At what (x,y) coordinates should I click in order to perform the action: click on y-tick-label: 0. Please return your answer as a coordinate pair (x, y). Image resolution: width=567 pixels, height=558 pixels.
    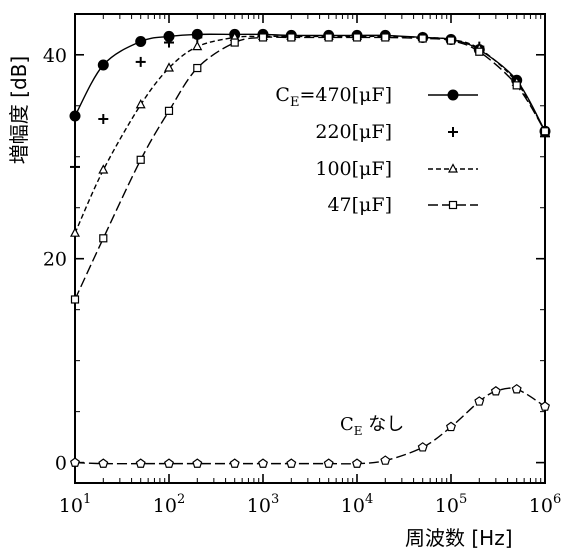
    Looking at the image, I should click on (61, 464).